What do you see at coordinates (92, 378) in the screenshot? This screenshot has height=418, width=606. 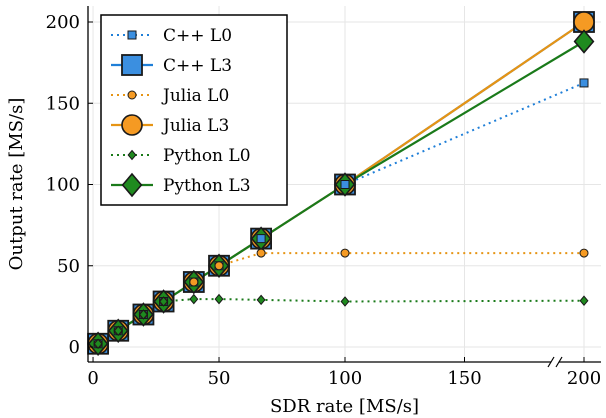 I see `x-tick-label: 0` at bounding box center [92, 378].